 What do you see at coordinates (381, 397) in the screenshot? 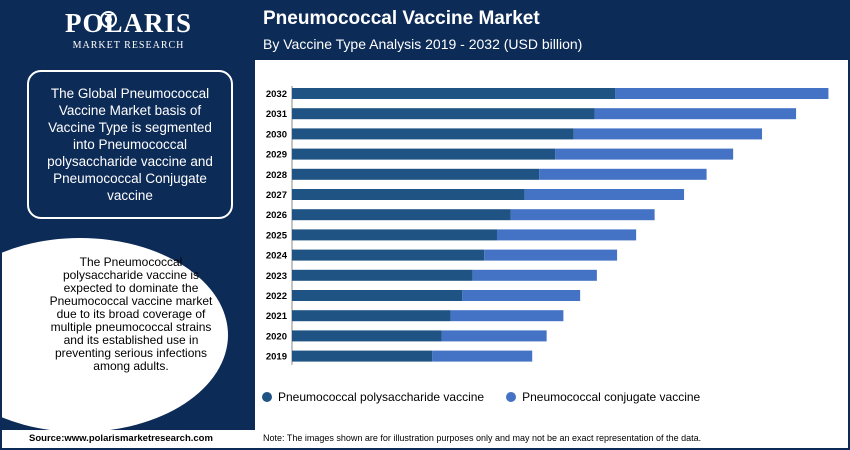
I see `legend-label-polysaccharide: Pneumococcal polysaccharide vaccine` at bounding box center [381, 397].